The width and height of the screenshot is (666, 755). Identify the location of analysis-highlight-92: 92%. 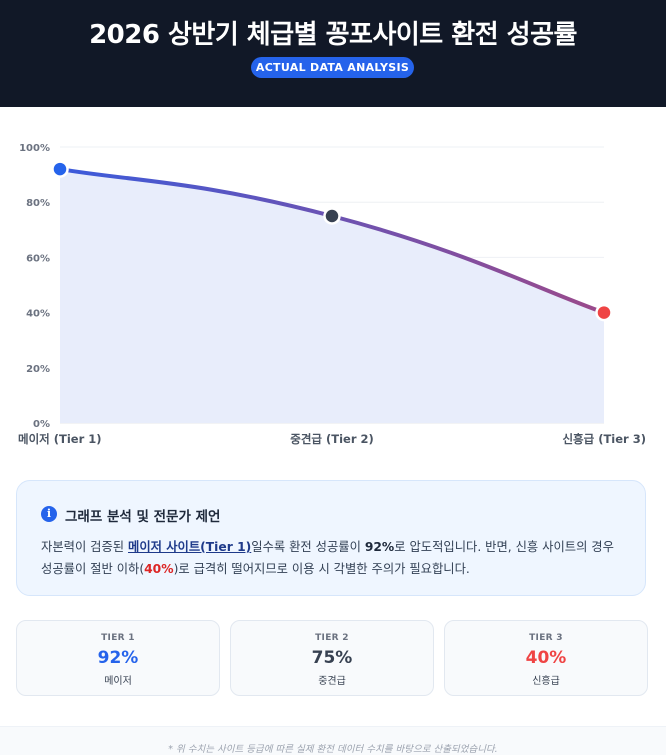
(379, 547).